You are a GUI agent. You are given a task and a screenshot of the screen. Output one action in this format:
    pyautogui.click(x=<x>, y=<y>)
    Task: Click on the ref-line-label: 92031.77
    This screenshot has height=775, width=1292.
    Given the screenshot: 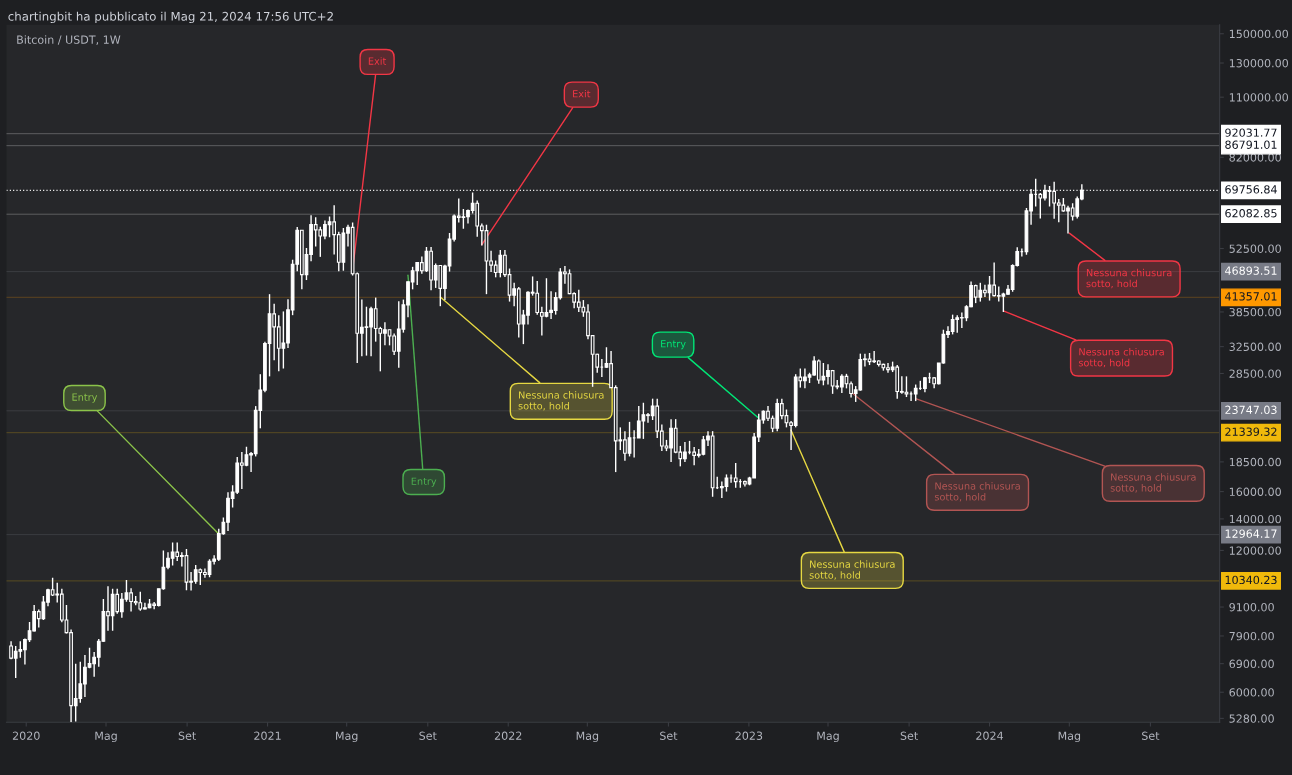 What is the action you would take?
    pyautogui.click(x=1251, y=132)
    